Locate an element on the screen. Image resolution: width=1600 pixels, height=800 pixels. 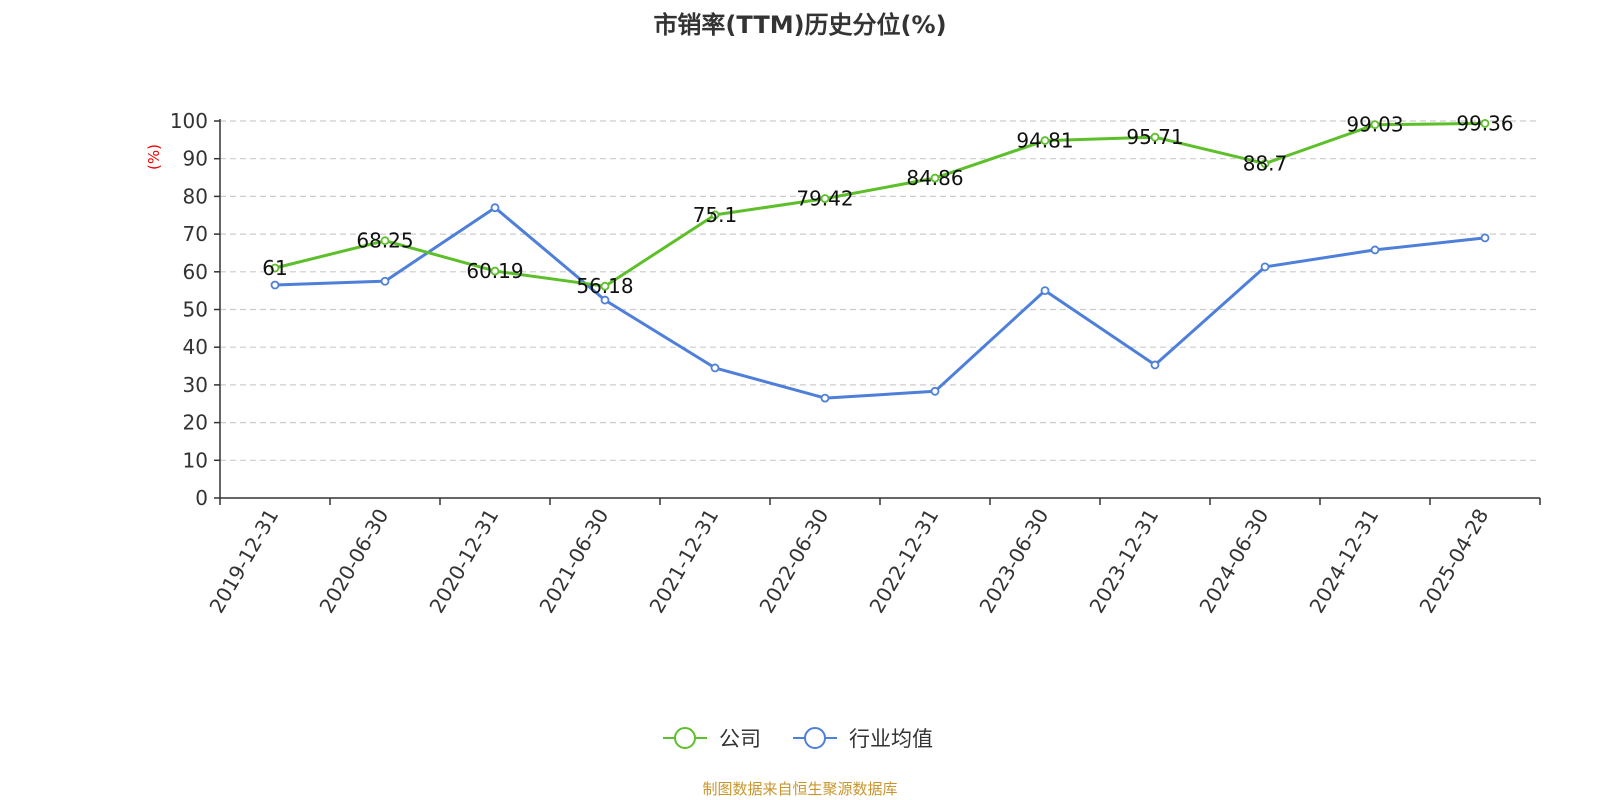
x-tick-label: 2025-04-28 is located at coordinates (1453, 561).